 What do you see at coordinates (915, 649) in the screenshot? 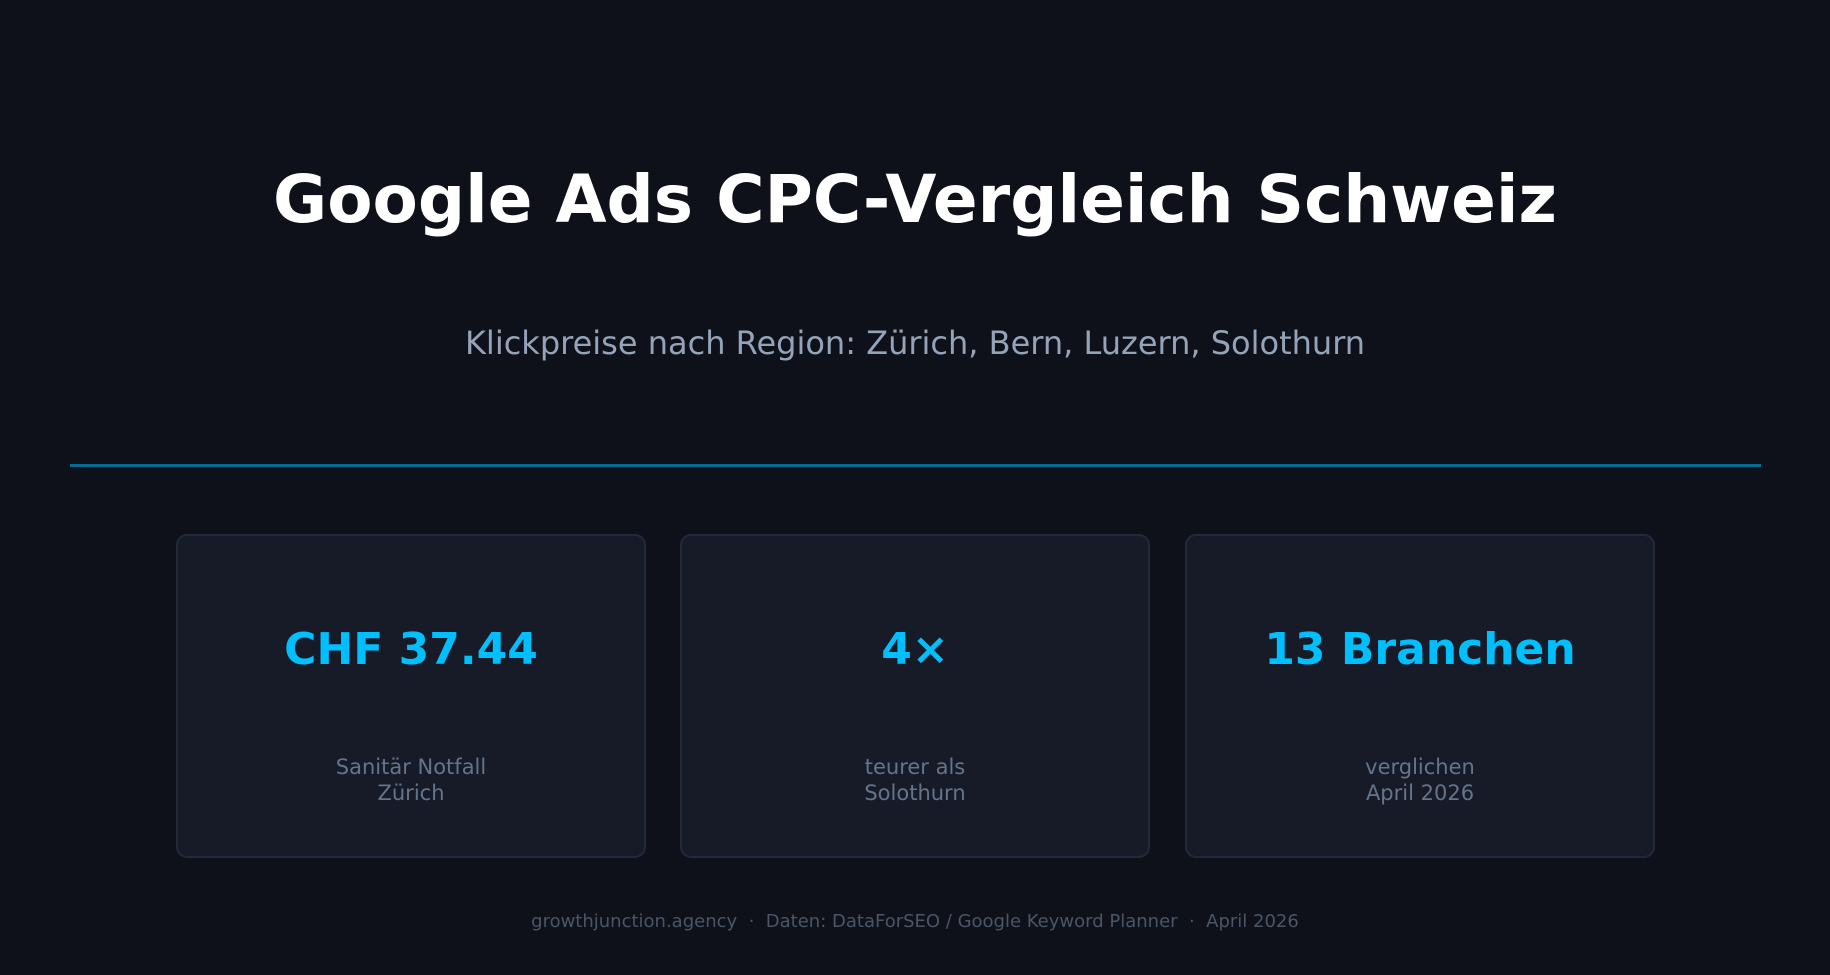
I see `stat-value: 4×` at bounding box center [915, 649].